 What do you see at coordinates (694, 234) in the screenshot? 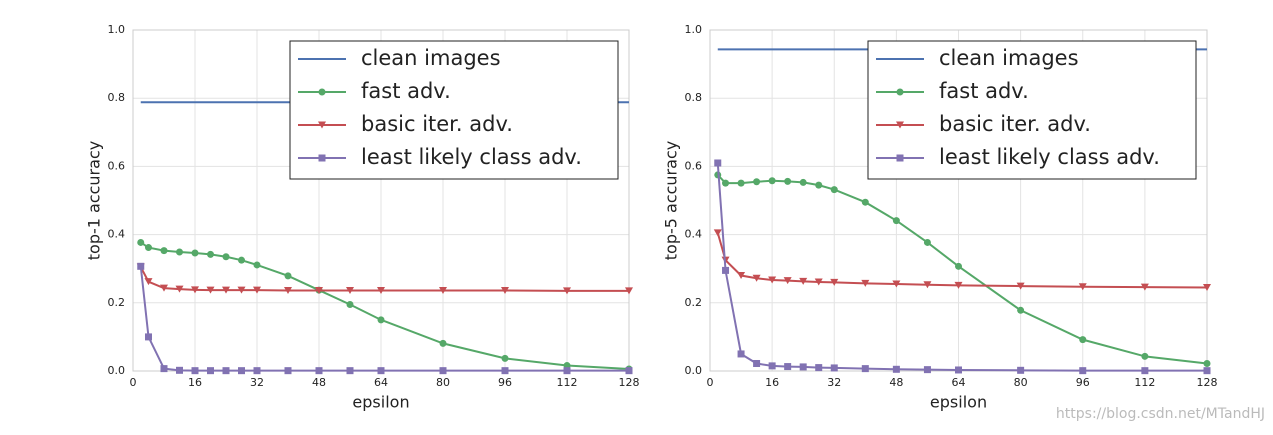
I see `y-tick-label: 0.4` at bounding box center [694, 234].